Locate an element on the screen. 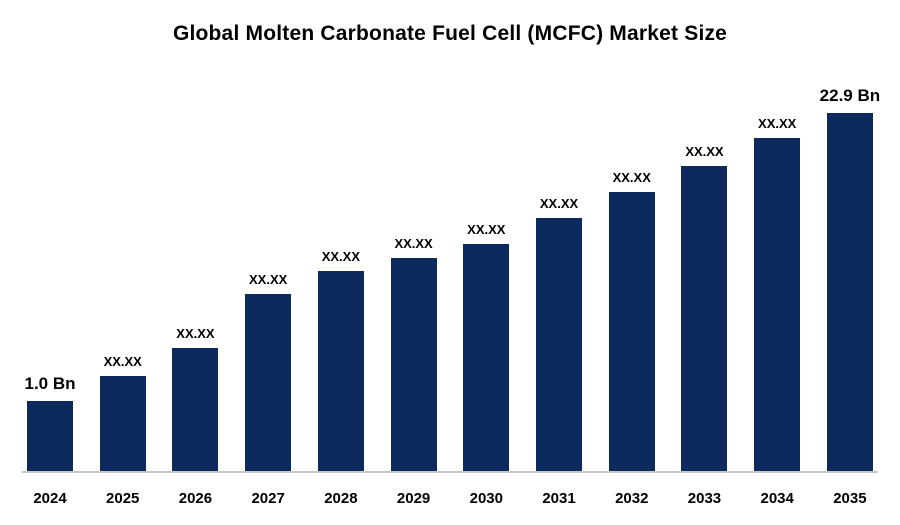  bar-column-2027: XX.XX is located at coordinates (268, 371).